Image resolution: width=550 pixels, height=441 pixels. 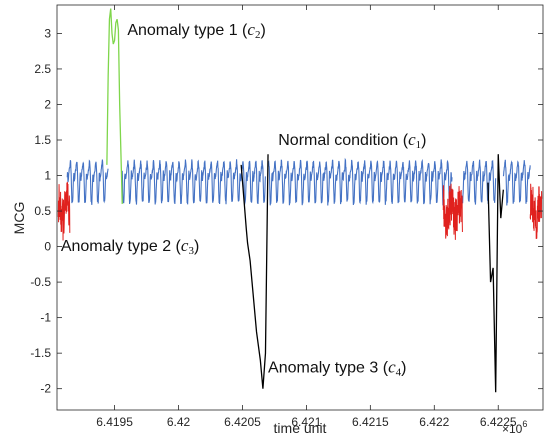 I want to click on y-tick-label: -1.5, so click(x=40, y=353).